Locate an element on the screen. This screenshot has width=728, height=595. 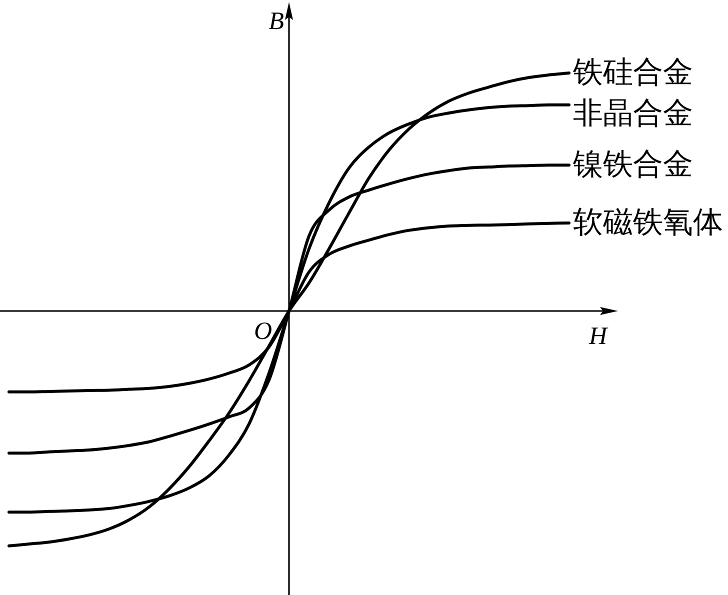
series-label: 铁硅合金 is located at coordinates (632, 72).